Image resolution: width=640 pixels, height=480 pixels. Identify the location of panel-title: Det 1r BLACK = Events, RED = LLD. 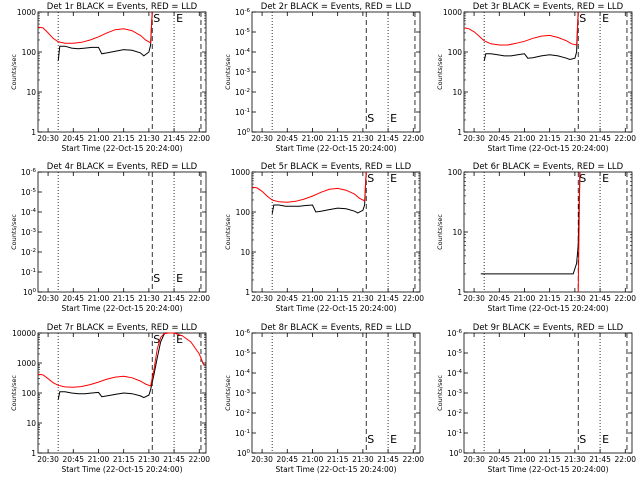
(122, 7).